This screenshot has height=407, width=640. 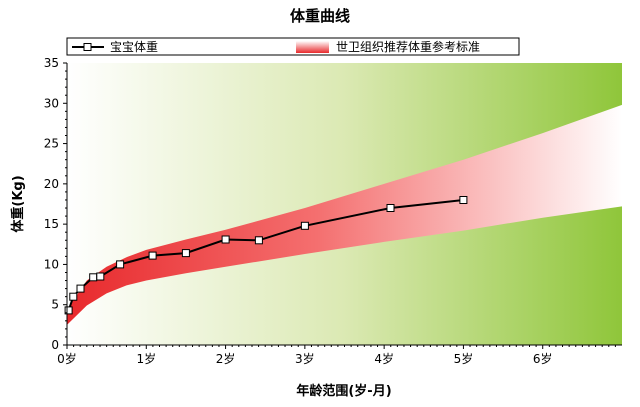 I want to click on legend-box, so click(x=293, y=46).